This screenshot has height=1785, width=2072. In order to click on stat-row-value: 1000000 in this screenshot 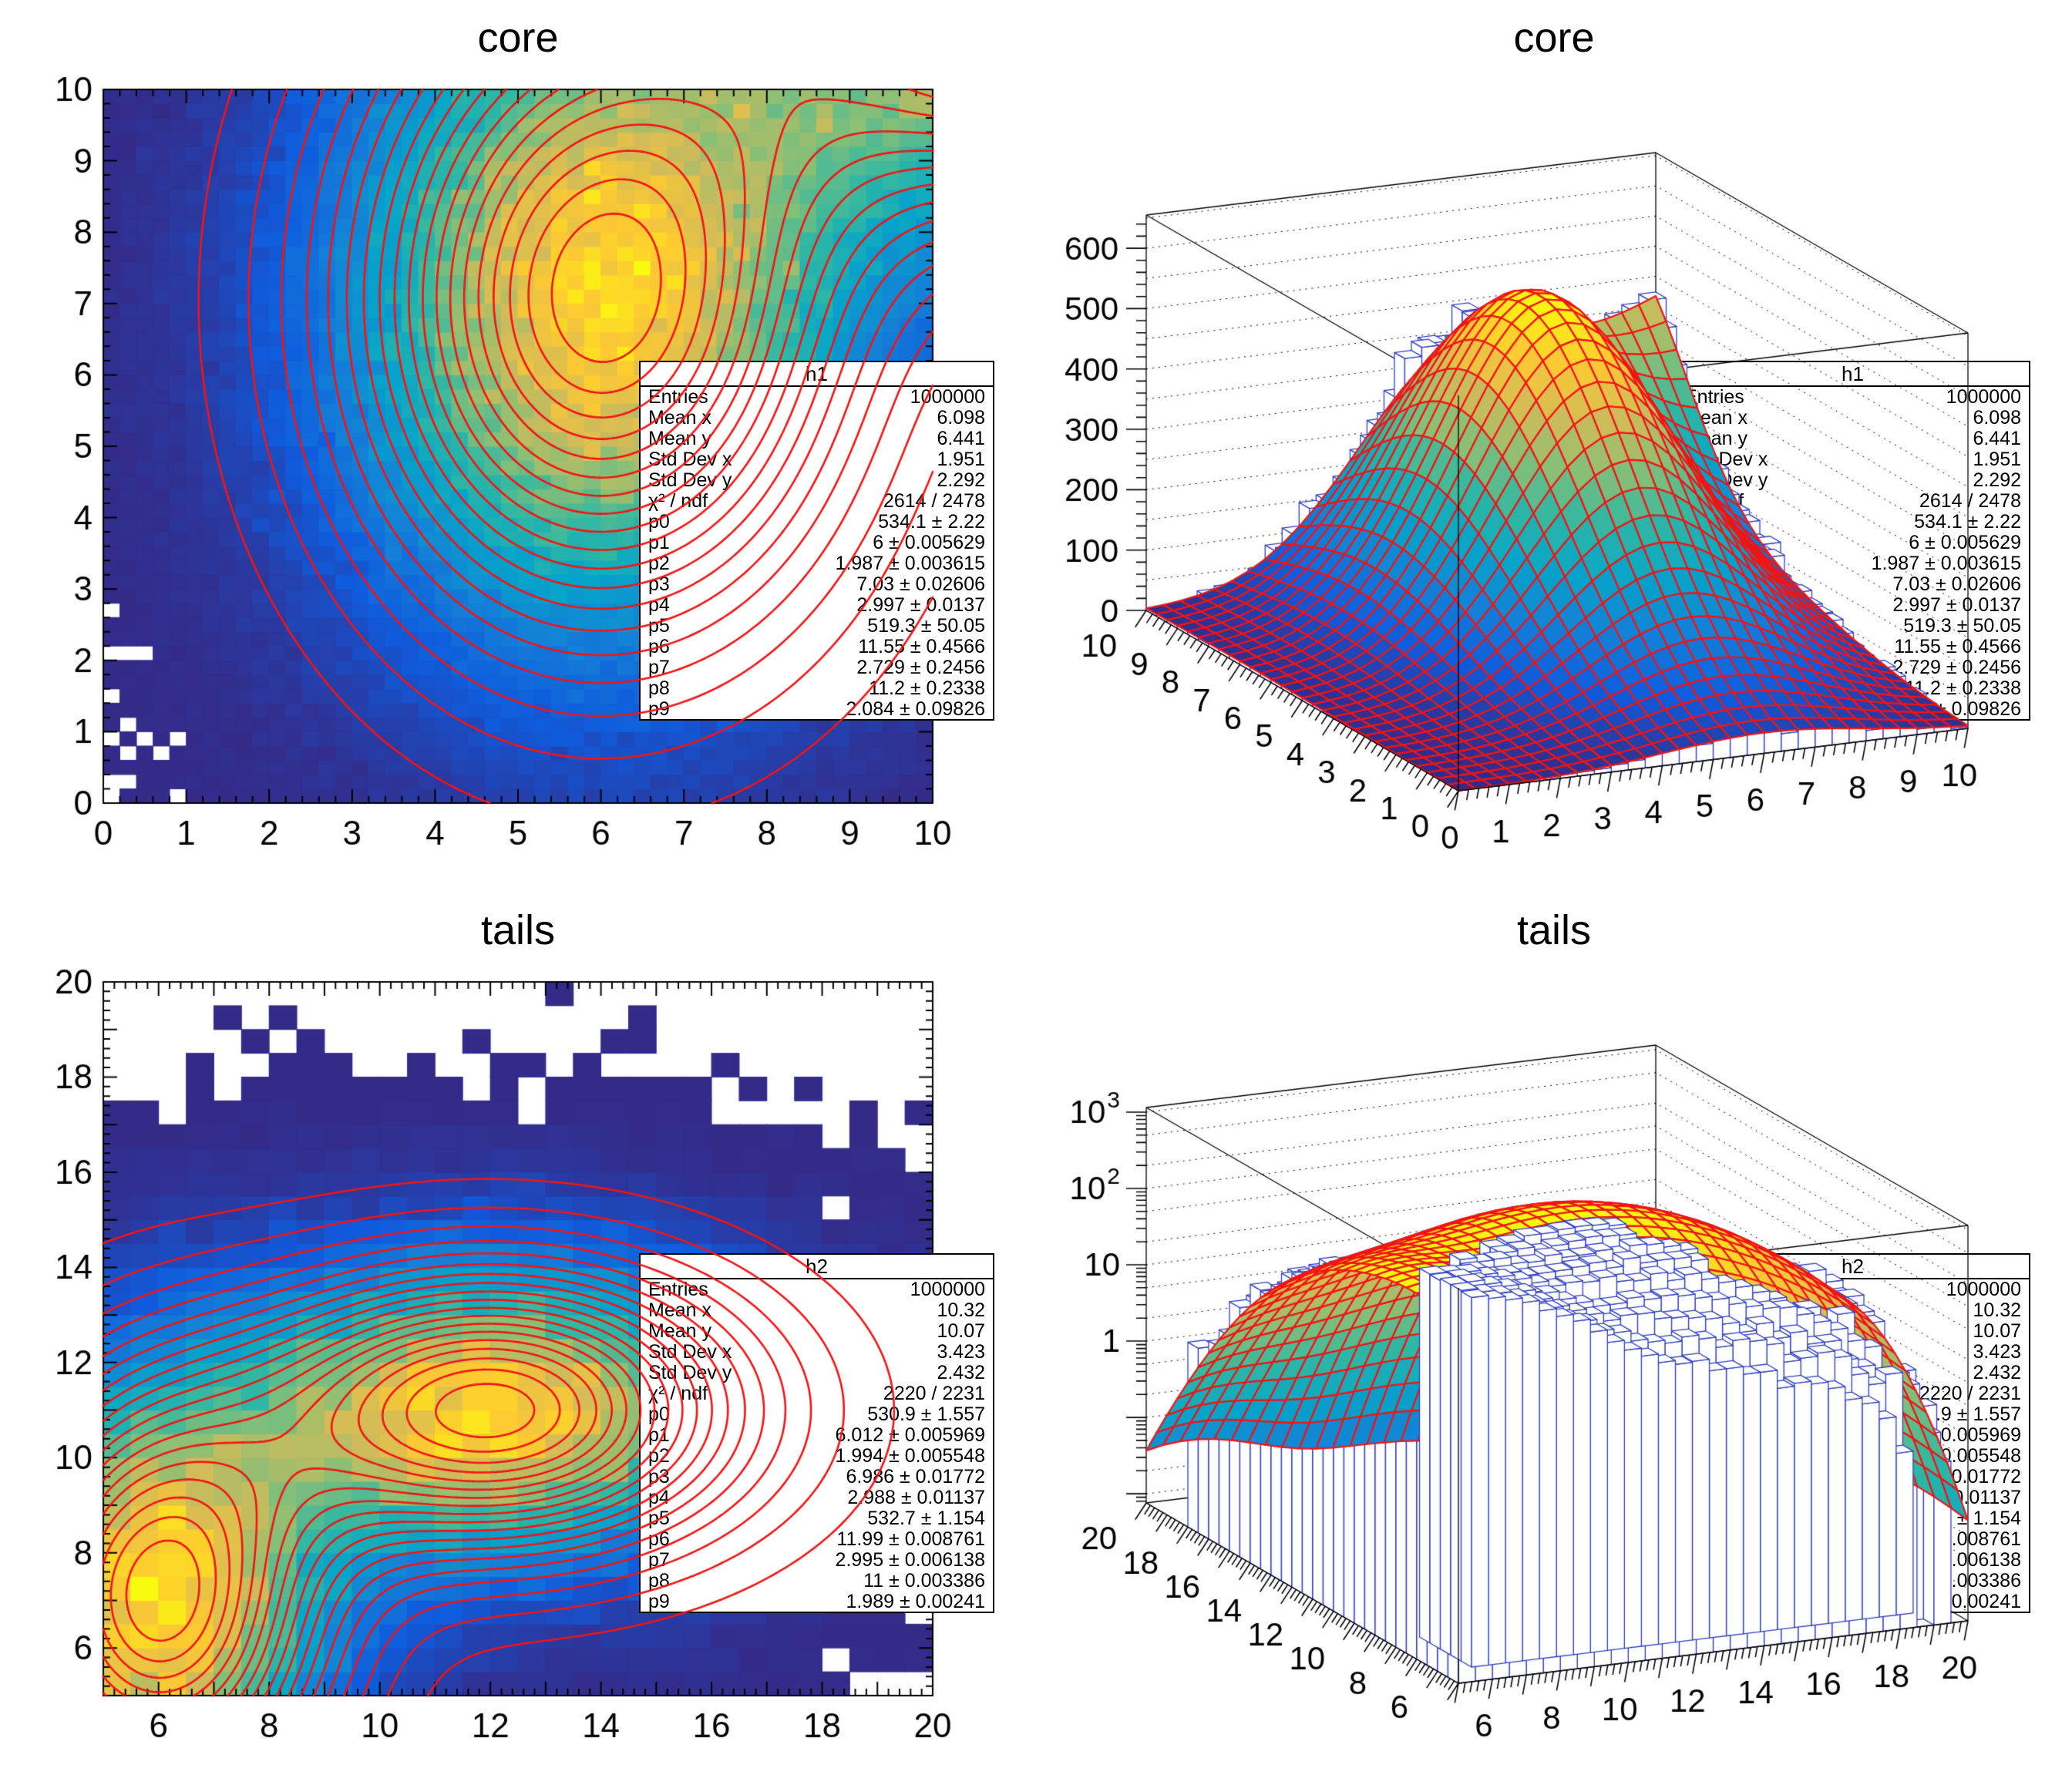, I will do `click(947, 397)`.